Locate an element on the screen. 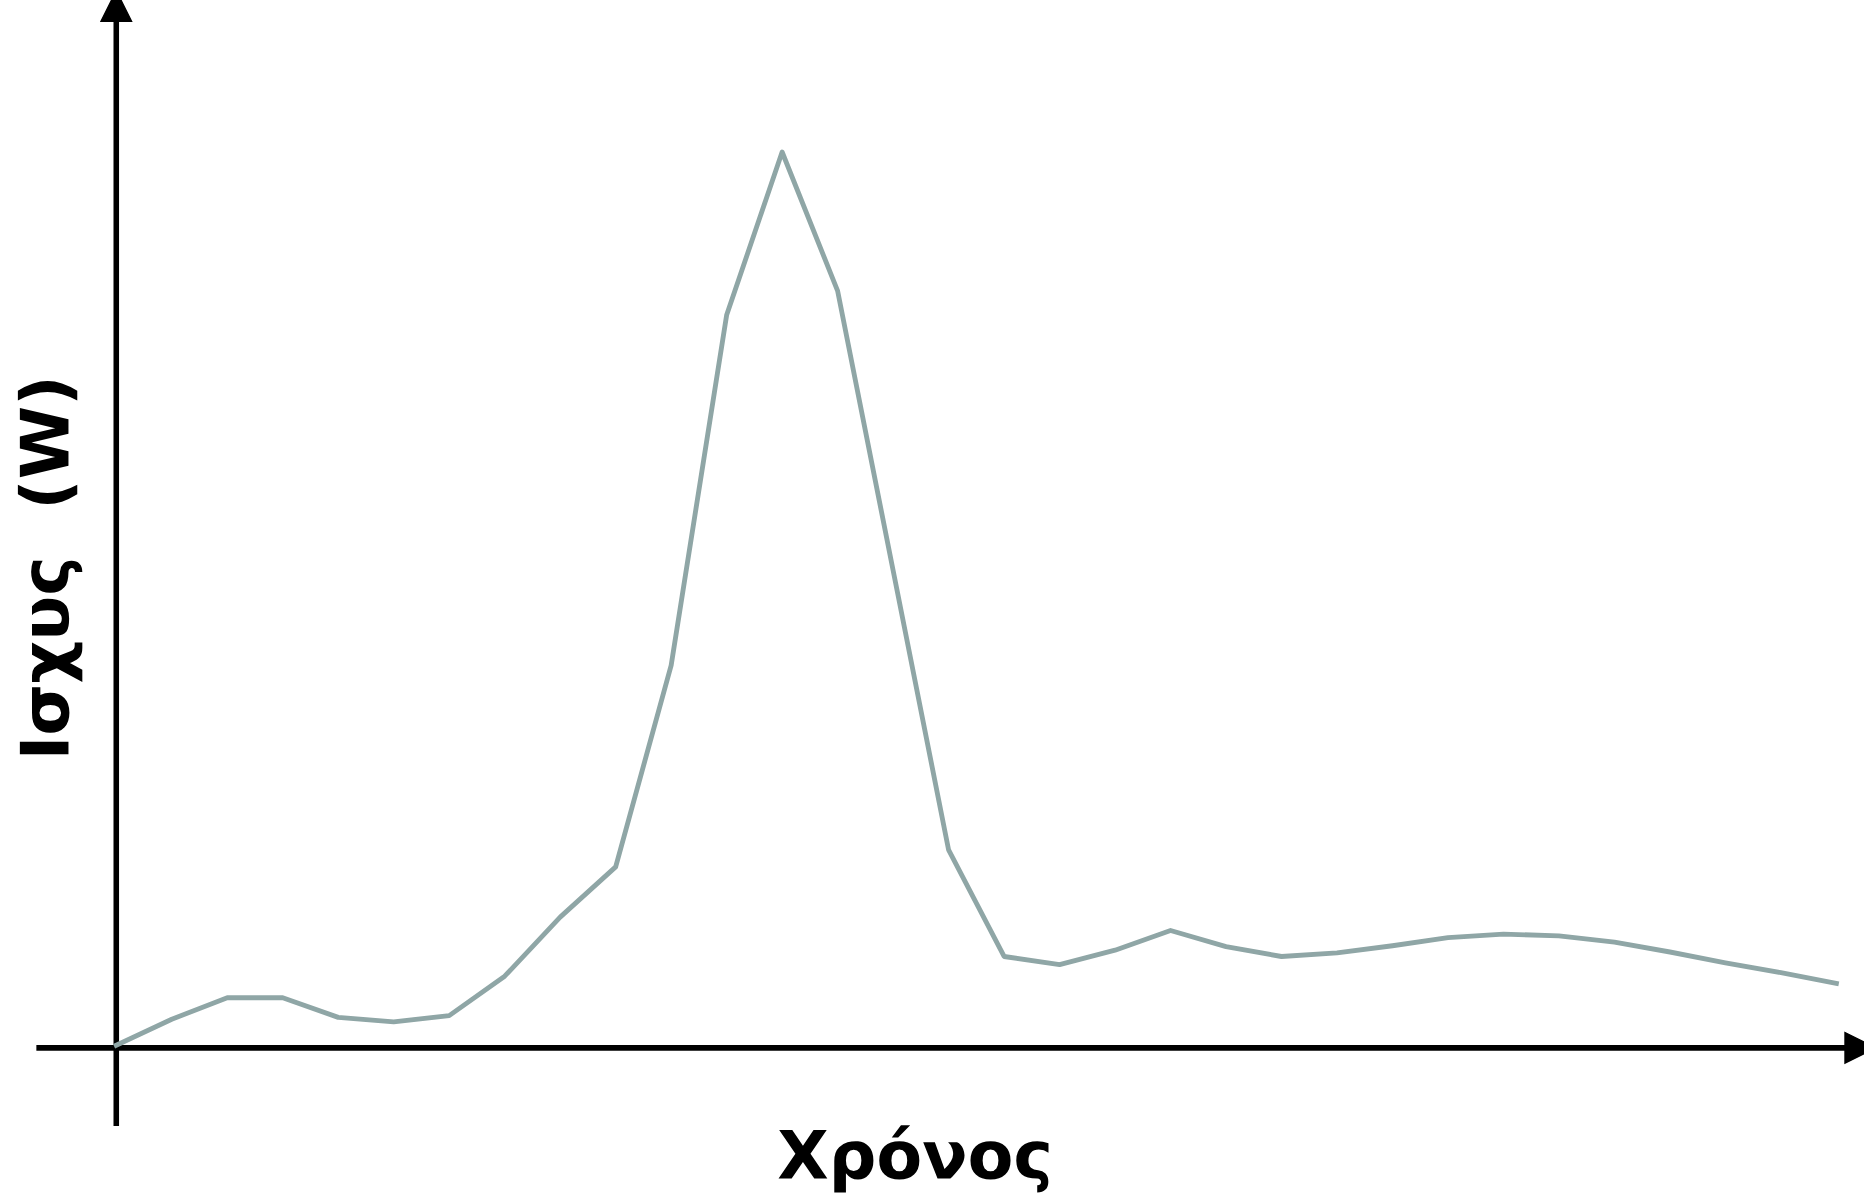 The image size is (1864, 1198). x-axis-title: Χρόνος is located at coordinates (913, 1159).